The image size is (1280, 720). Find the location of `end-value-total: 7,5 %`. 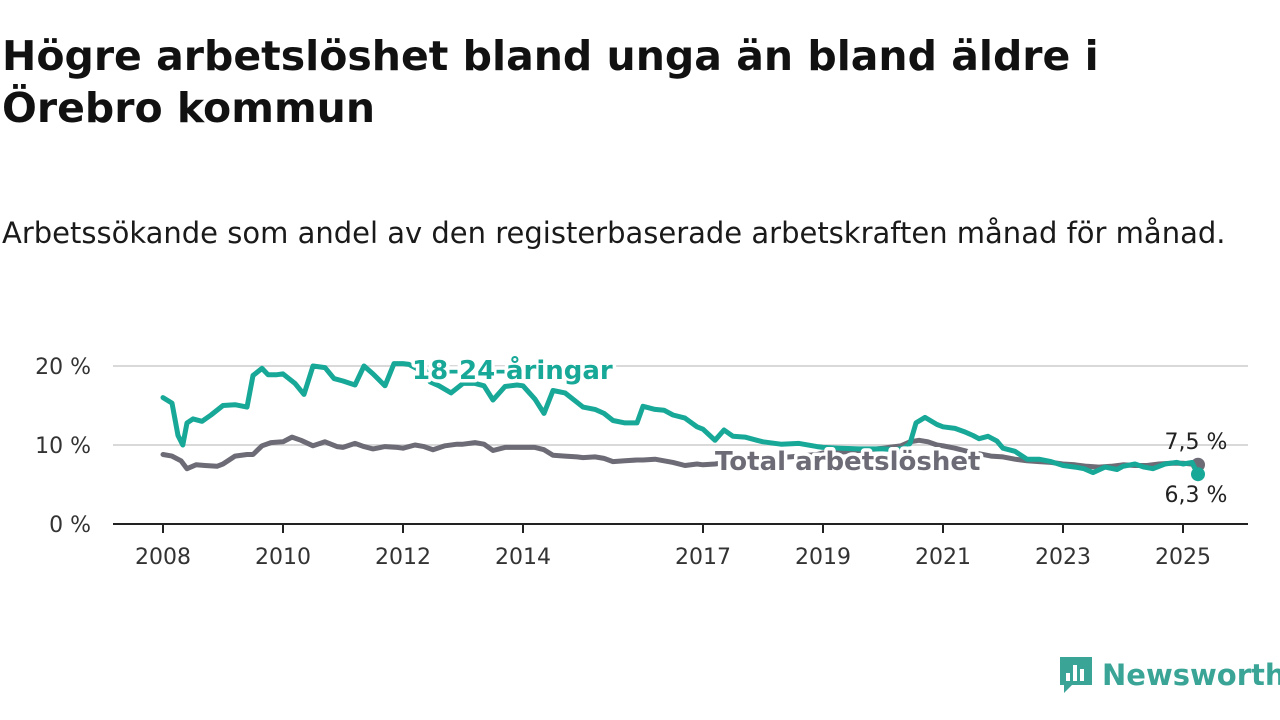

end-value-total: 7,5 % is located at coordinates (1196, 442).